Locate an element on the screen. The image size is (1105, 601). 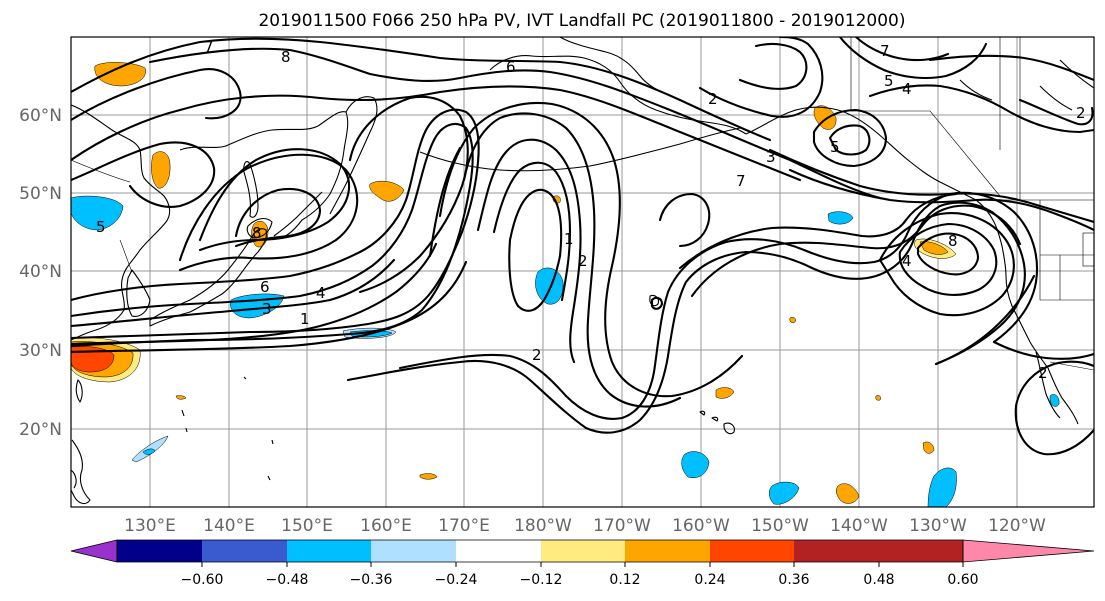
lon-tick-label: 130°W is located at coordinates (938, 526).